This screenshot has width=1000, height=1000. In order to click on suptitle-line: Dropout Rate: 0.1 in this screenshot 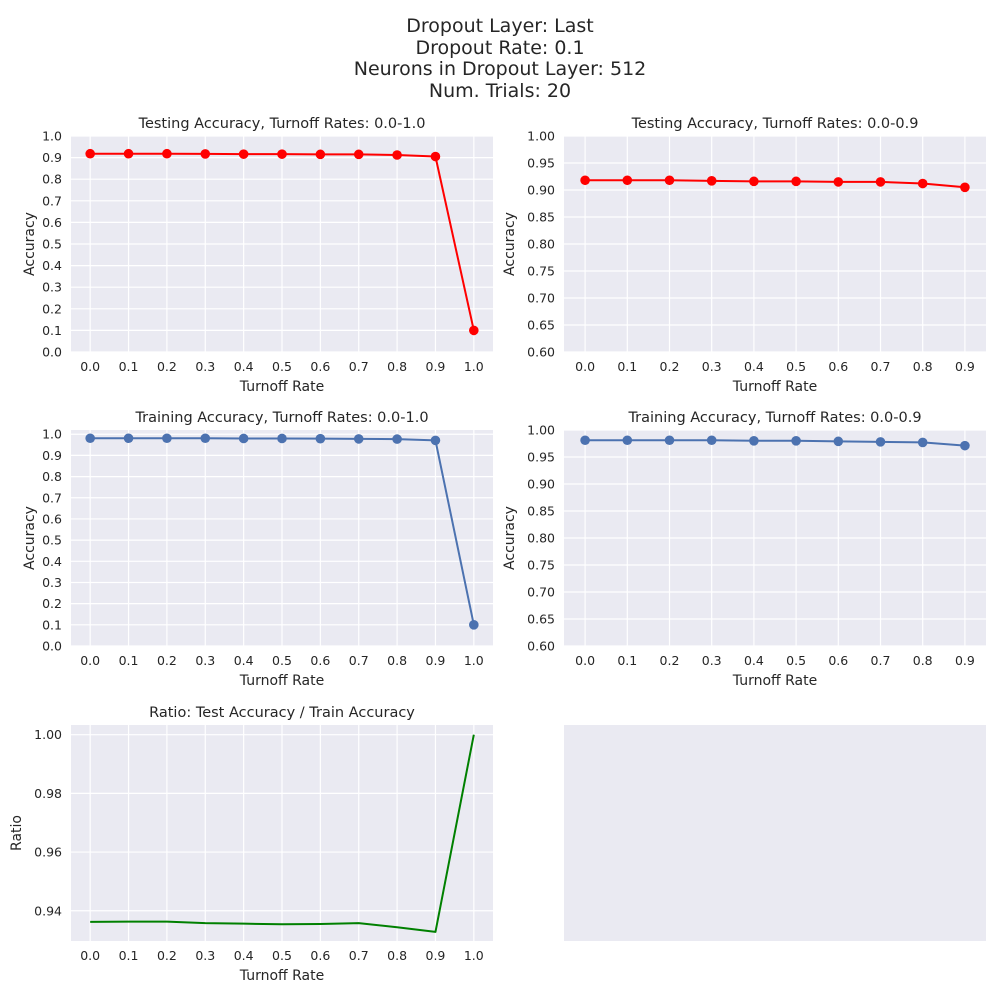, I will do `click(500, 47)`.